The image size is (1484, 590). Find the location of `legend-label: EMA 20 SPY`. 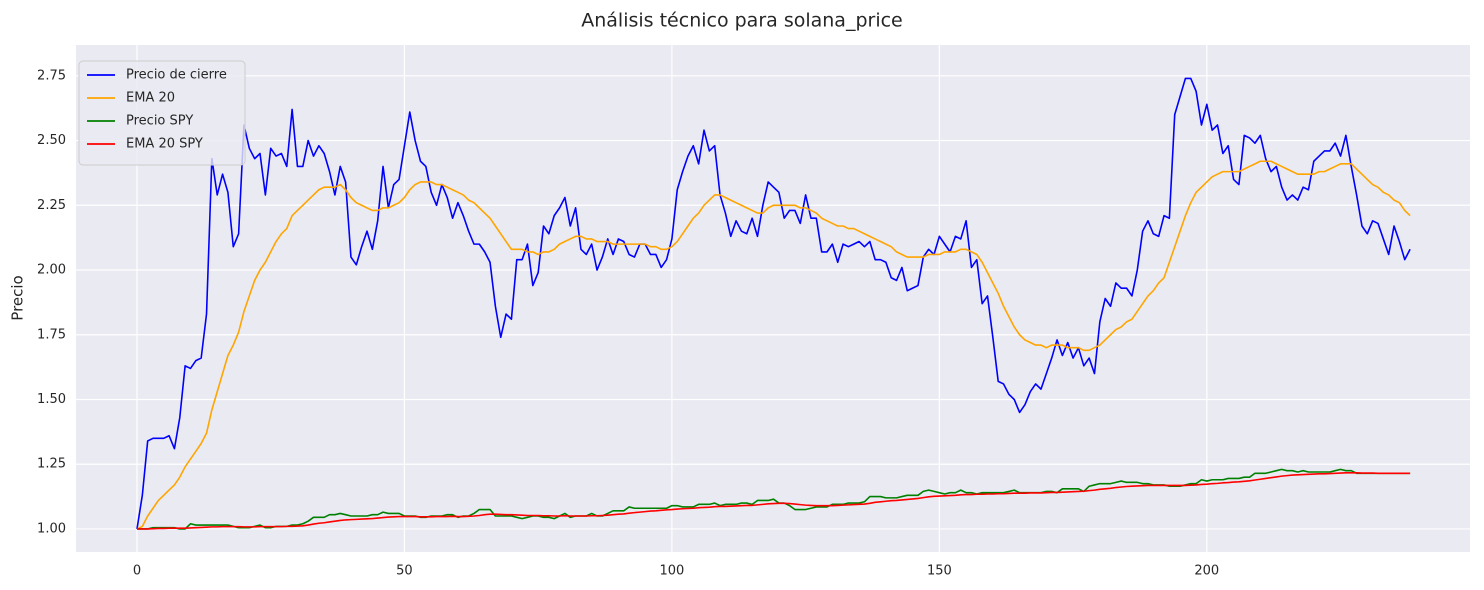

legend-label: EMA 20 SPY is located at coordinates (164, 144).